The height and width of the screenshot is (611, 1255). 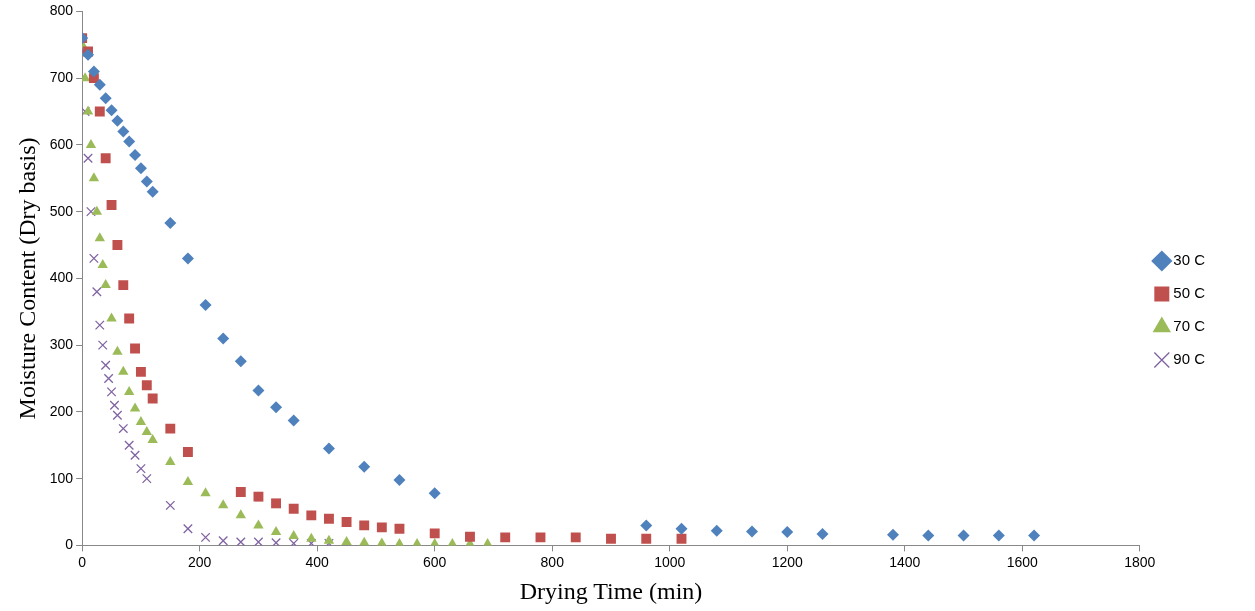 I want to click on x-tick-label: 1000, so click(x=670, y=561).